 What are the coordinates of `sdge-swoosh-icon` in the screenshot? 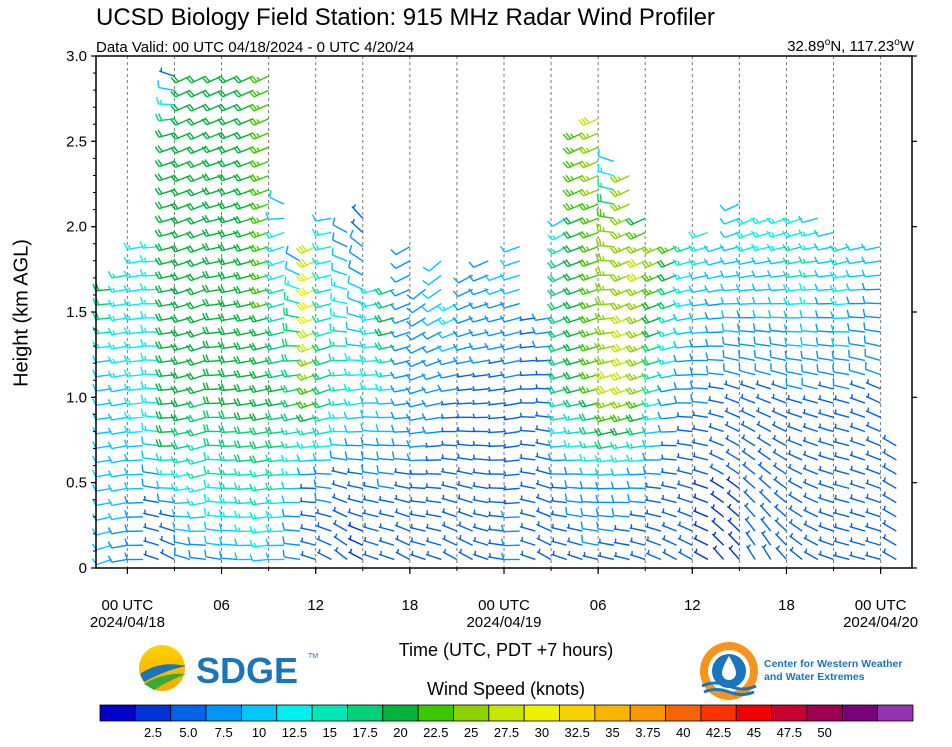 It's located at (165, 681).